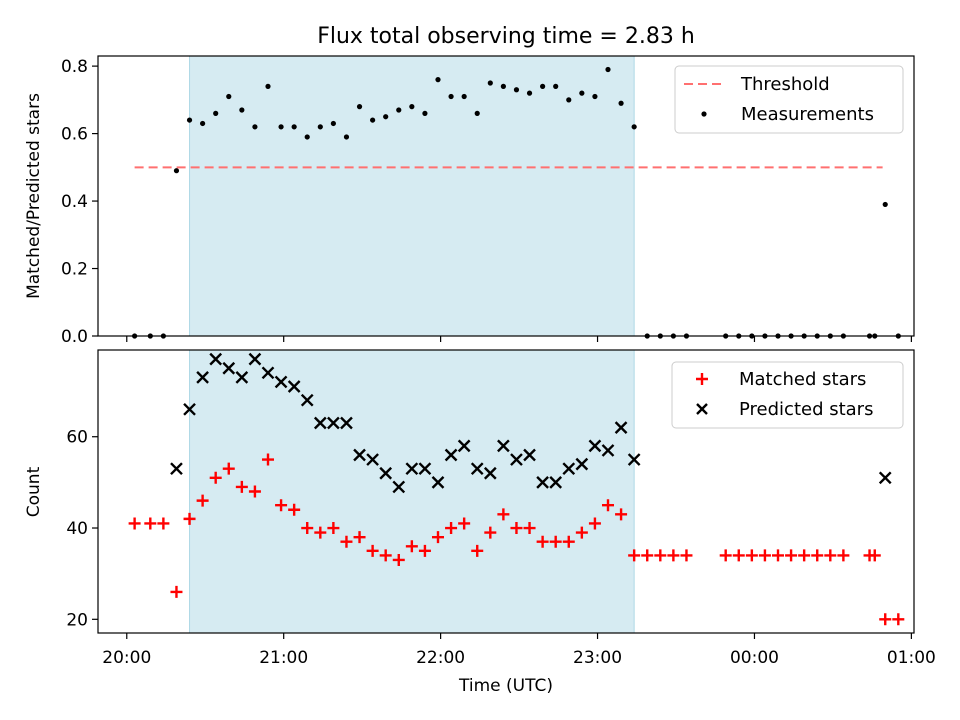 The height and width of the screenshot is (720, 960). What do you see at coordinates (82, 529) in the screenshot?
I see `count-y-axis: 20 40 60` at bounding box center [82, 529].